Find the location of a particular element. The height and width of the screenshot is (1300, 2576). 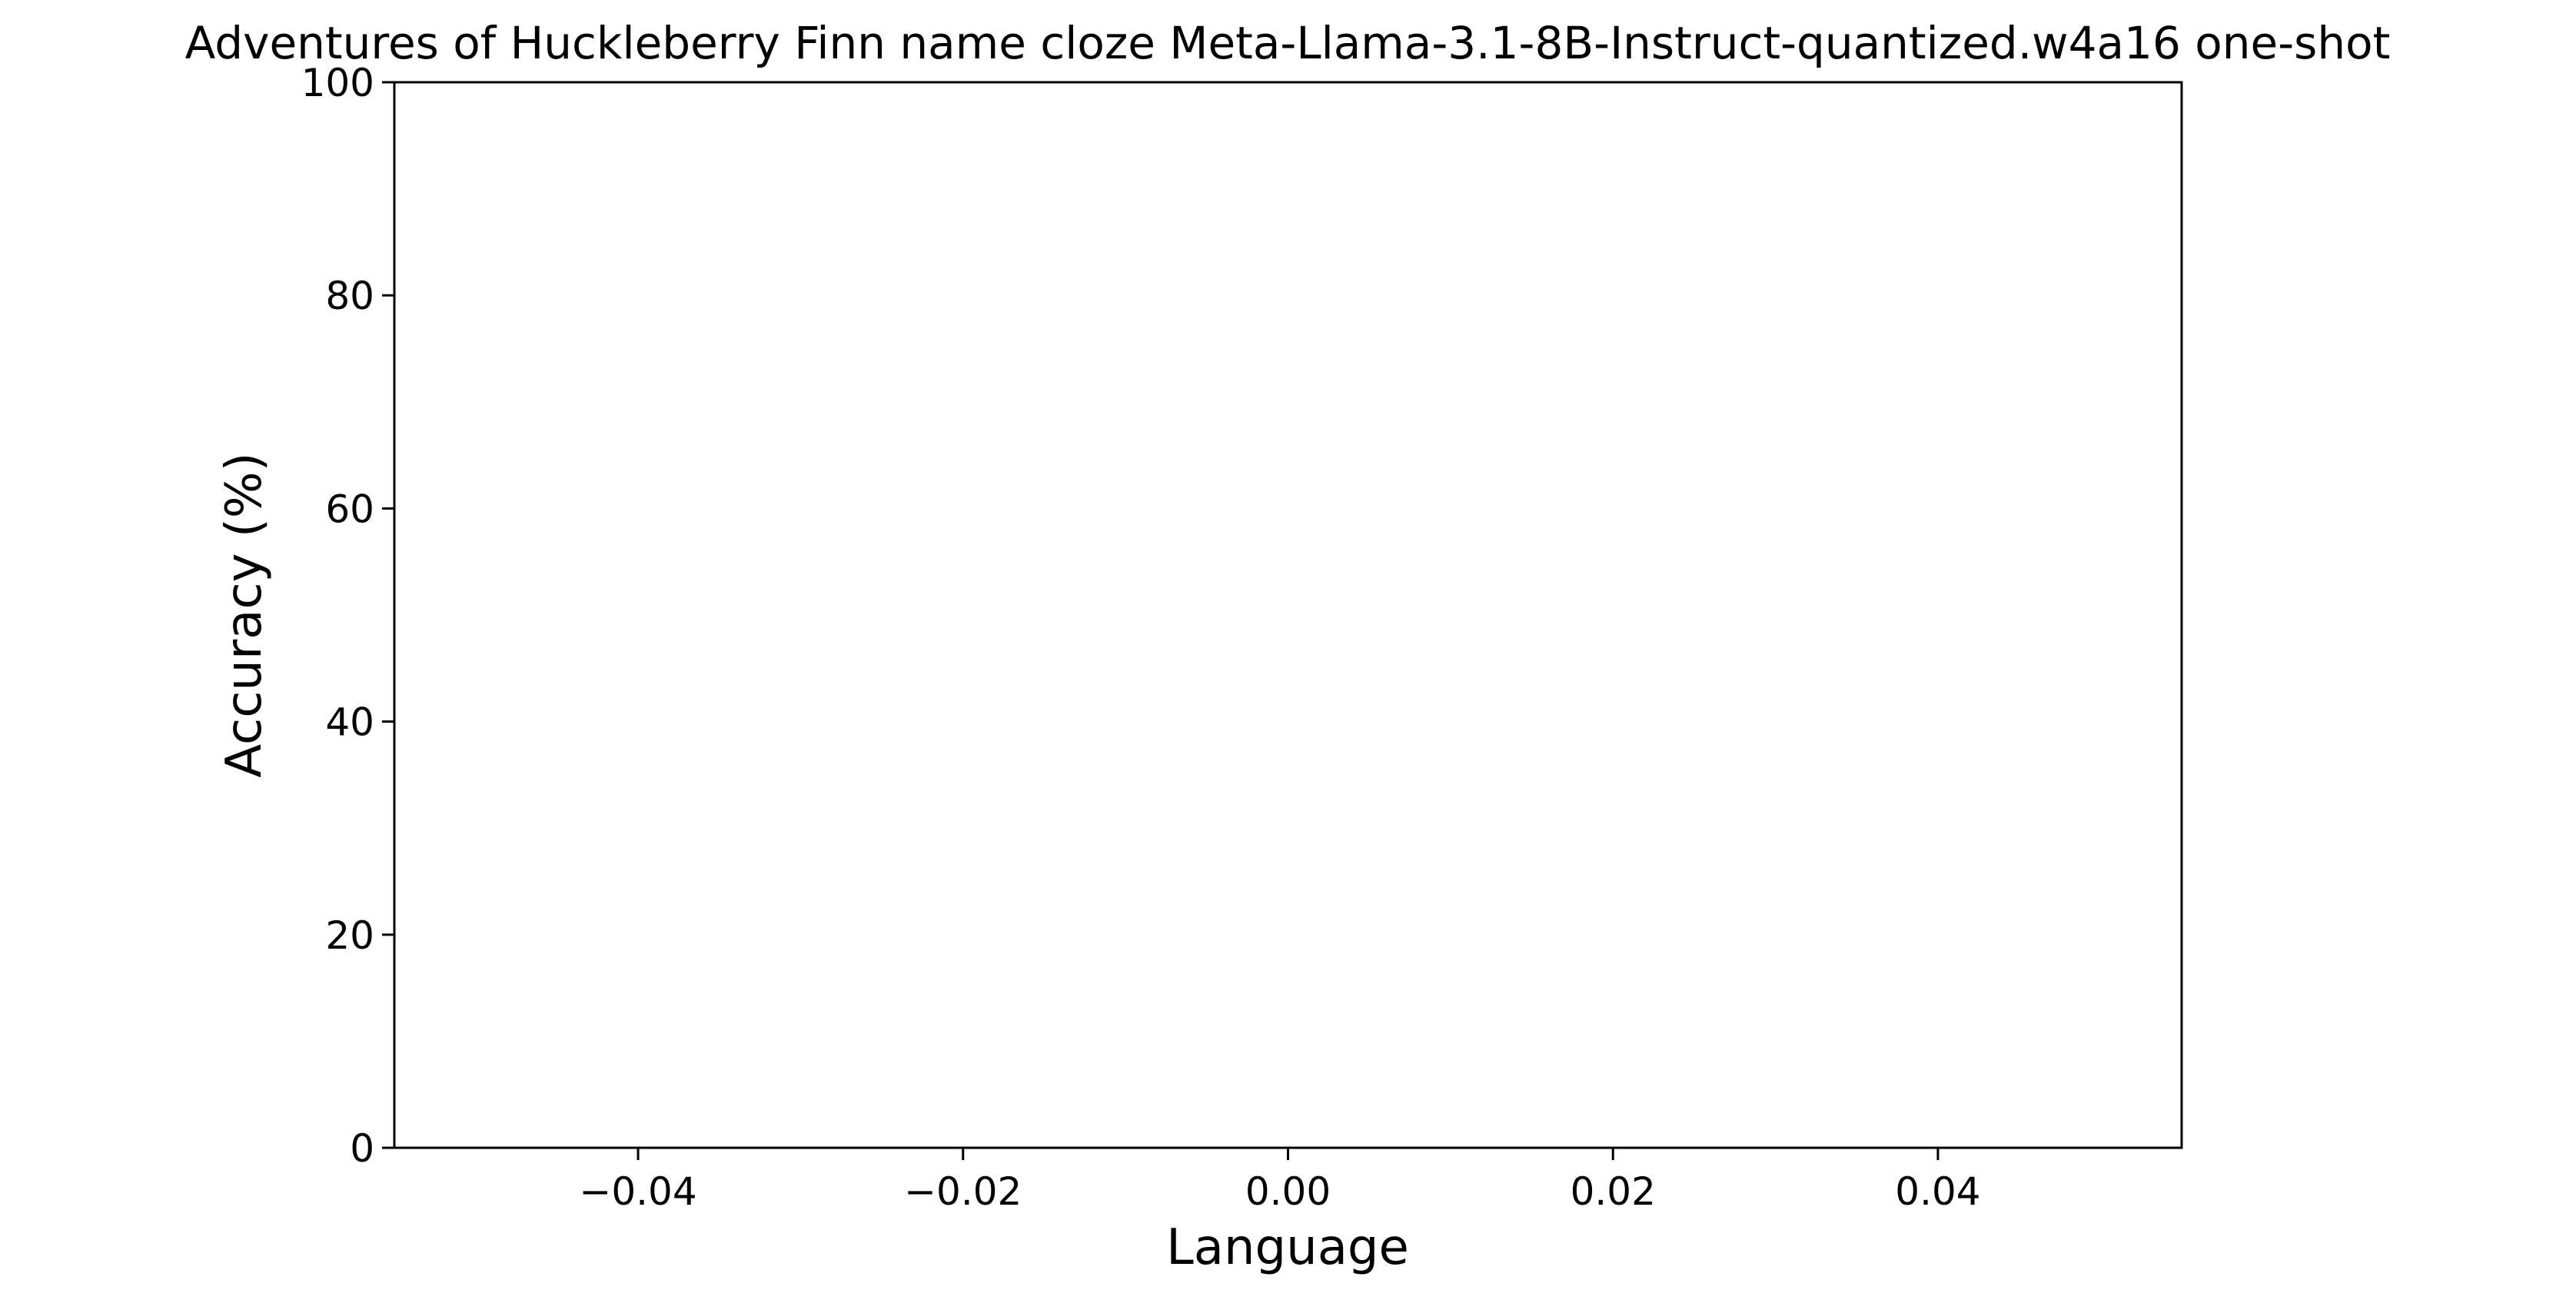

x-tick-label: 0.02 is located at coordinates (1613, 1191).